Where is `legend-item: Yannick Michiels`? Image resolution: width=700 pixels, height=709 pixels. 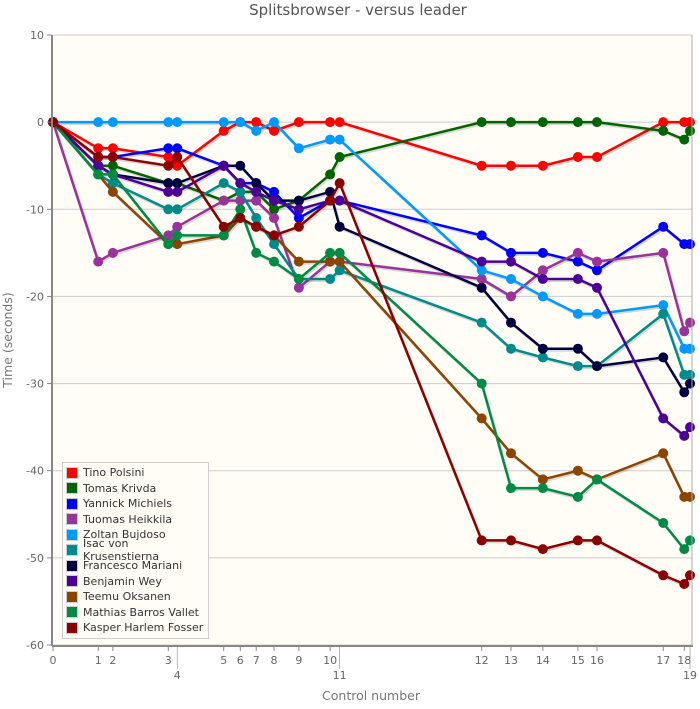 legend-item: Yannick Michiels is located at coordinates (137, 504).